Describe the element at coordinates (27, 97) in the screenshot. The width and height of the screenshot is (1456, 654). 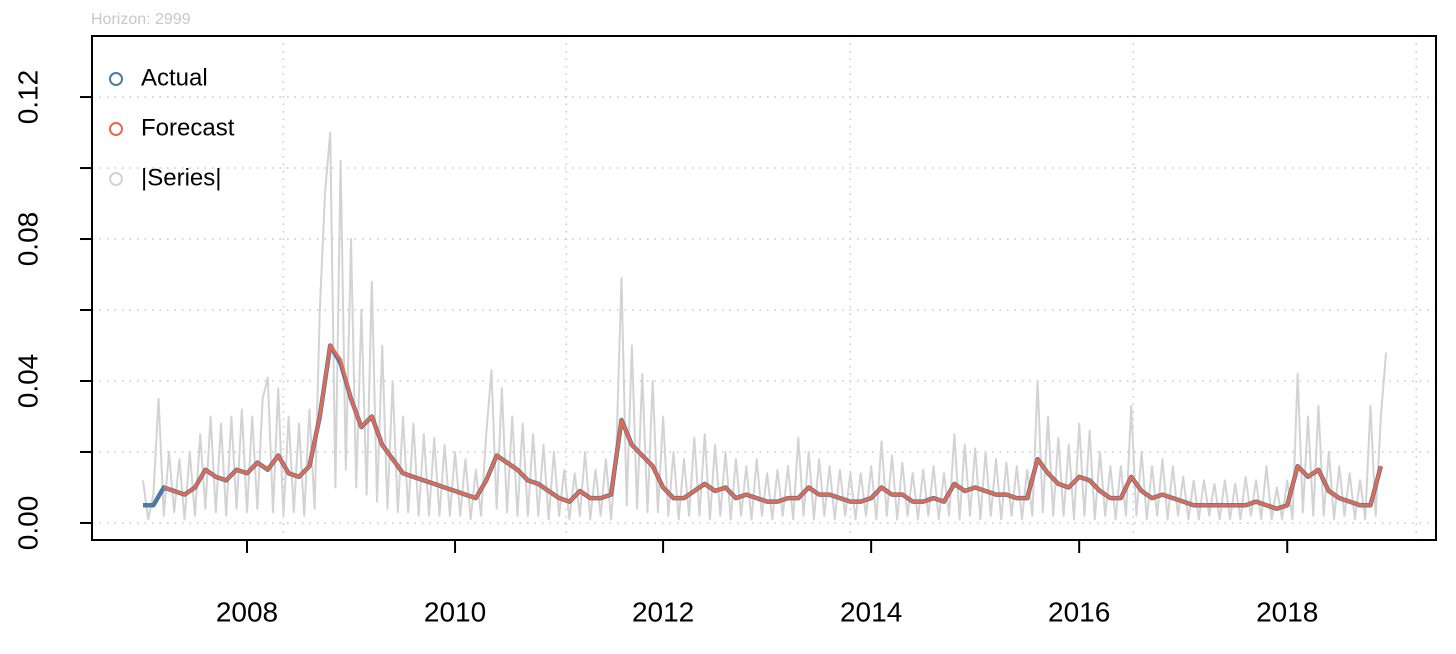
I see `y-tick-label: 0.12` at that location.